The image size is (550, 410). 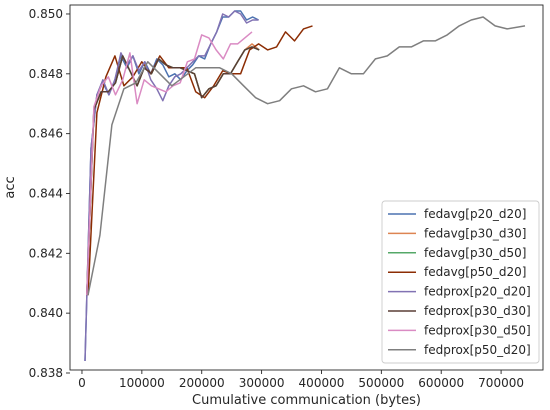 I want to click on legend-entry: fedprox[p20_d20], so click(x=477, y=292).